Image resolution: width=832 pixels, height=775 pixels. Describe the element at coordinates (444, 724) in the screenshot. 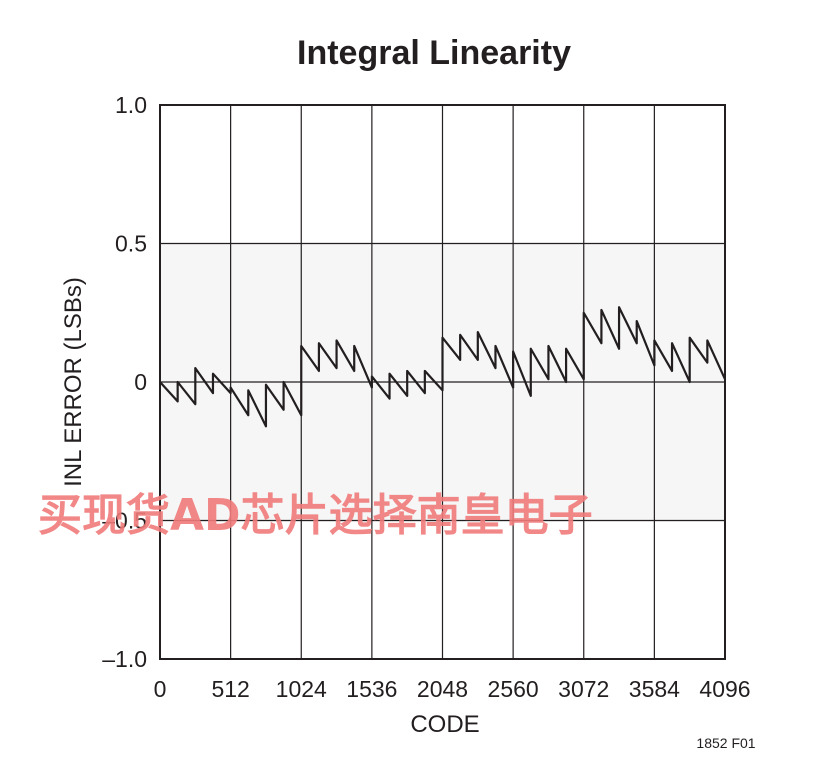

I see `x-axis-label: CODE` at that location.